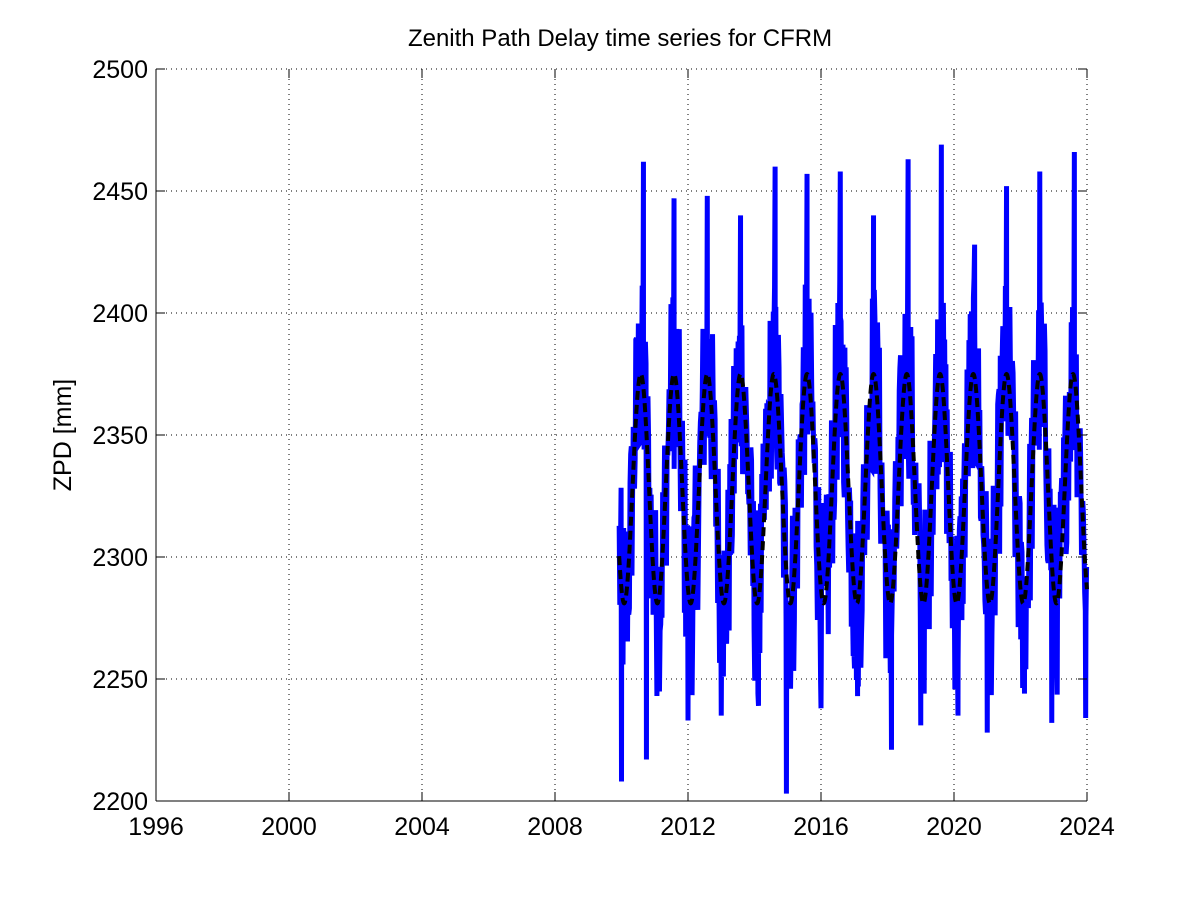  Describe the element at coordinates (120, 314) in the screenshot. I see `y-tick-label: 2400` at that location.